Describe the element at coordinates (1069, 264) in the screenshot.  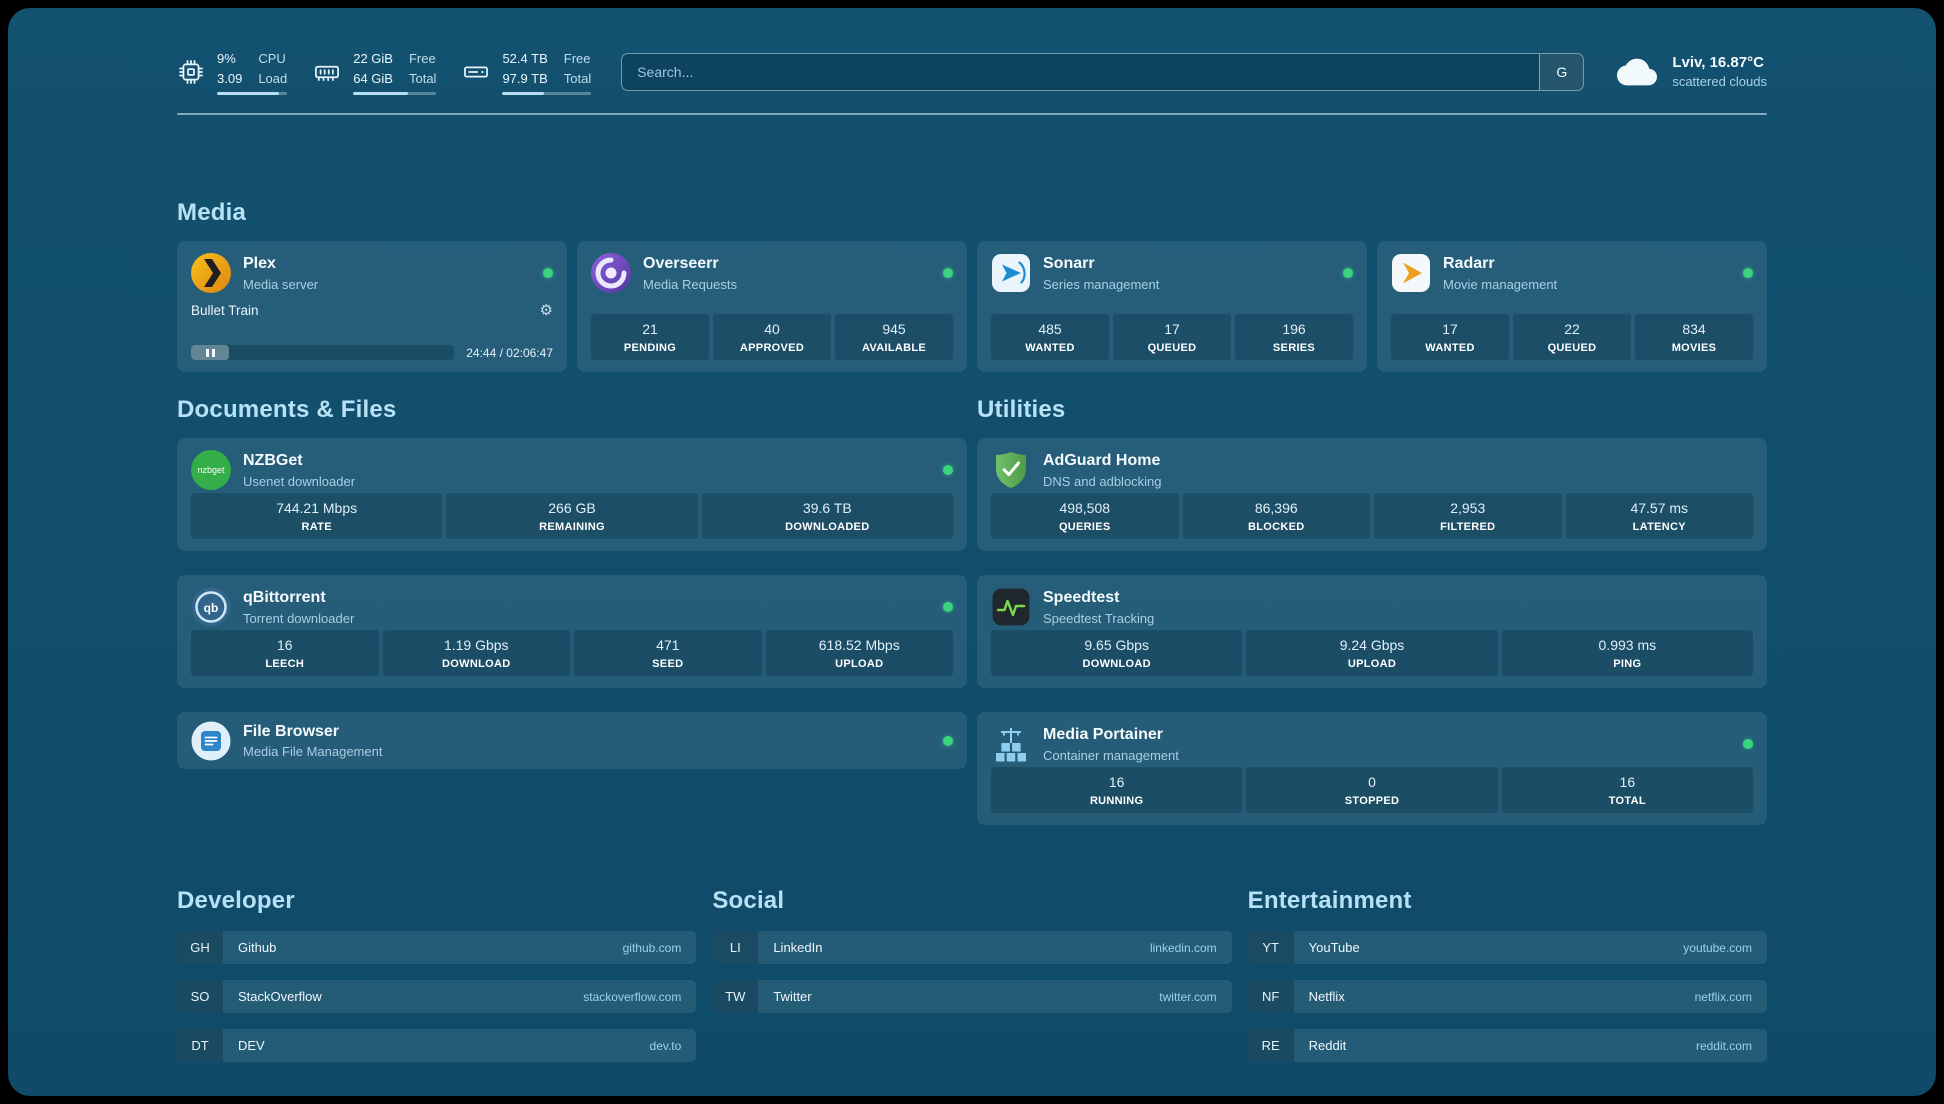
I see `service-name: Sonarr` at that location.